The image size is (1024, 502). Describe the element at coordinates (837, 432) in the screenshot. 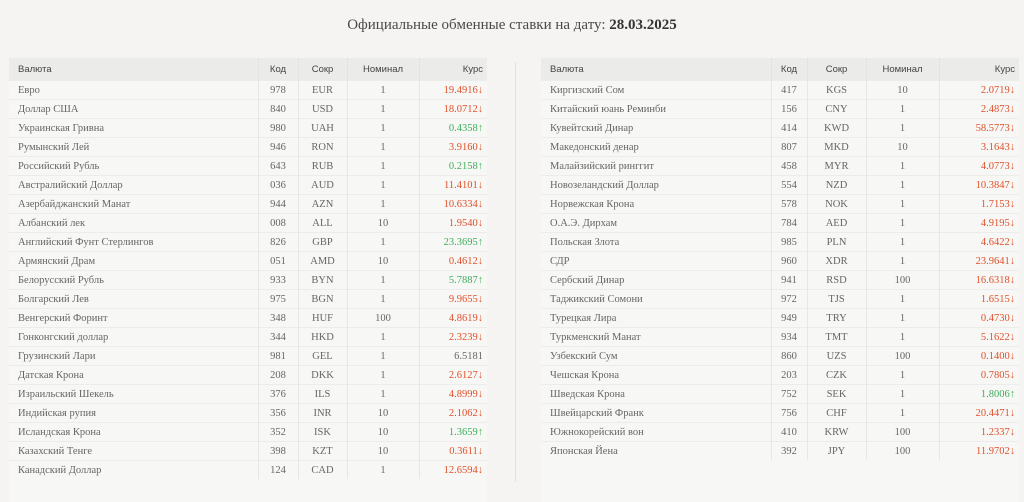

I see `currency-abbr-cell: KRW` at that location.